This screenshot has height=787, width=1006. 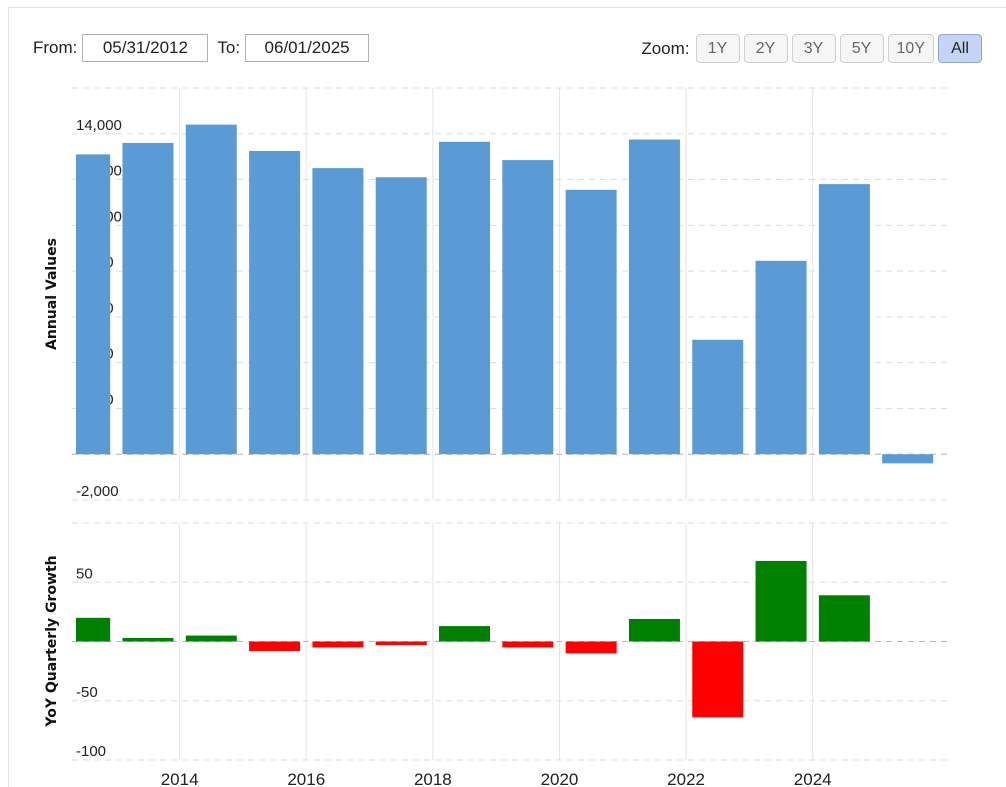 I want to click on from-date-input: 05/31/2012, so click(x=145, y=48).